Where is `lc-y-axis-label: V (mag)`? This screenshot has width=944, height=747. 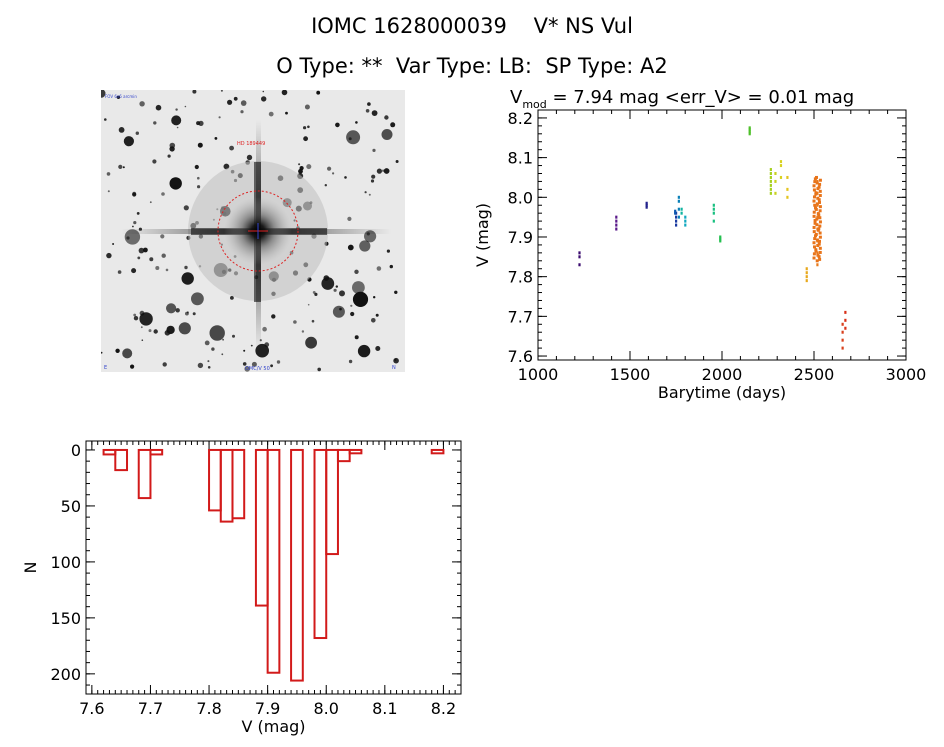
lc-y-axis-label: V (mag) is located at coordinates (482, 235).